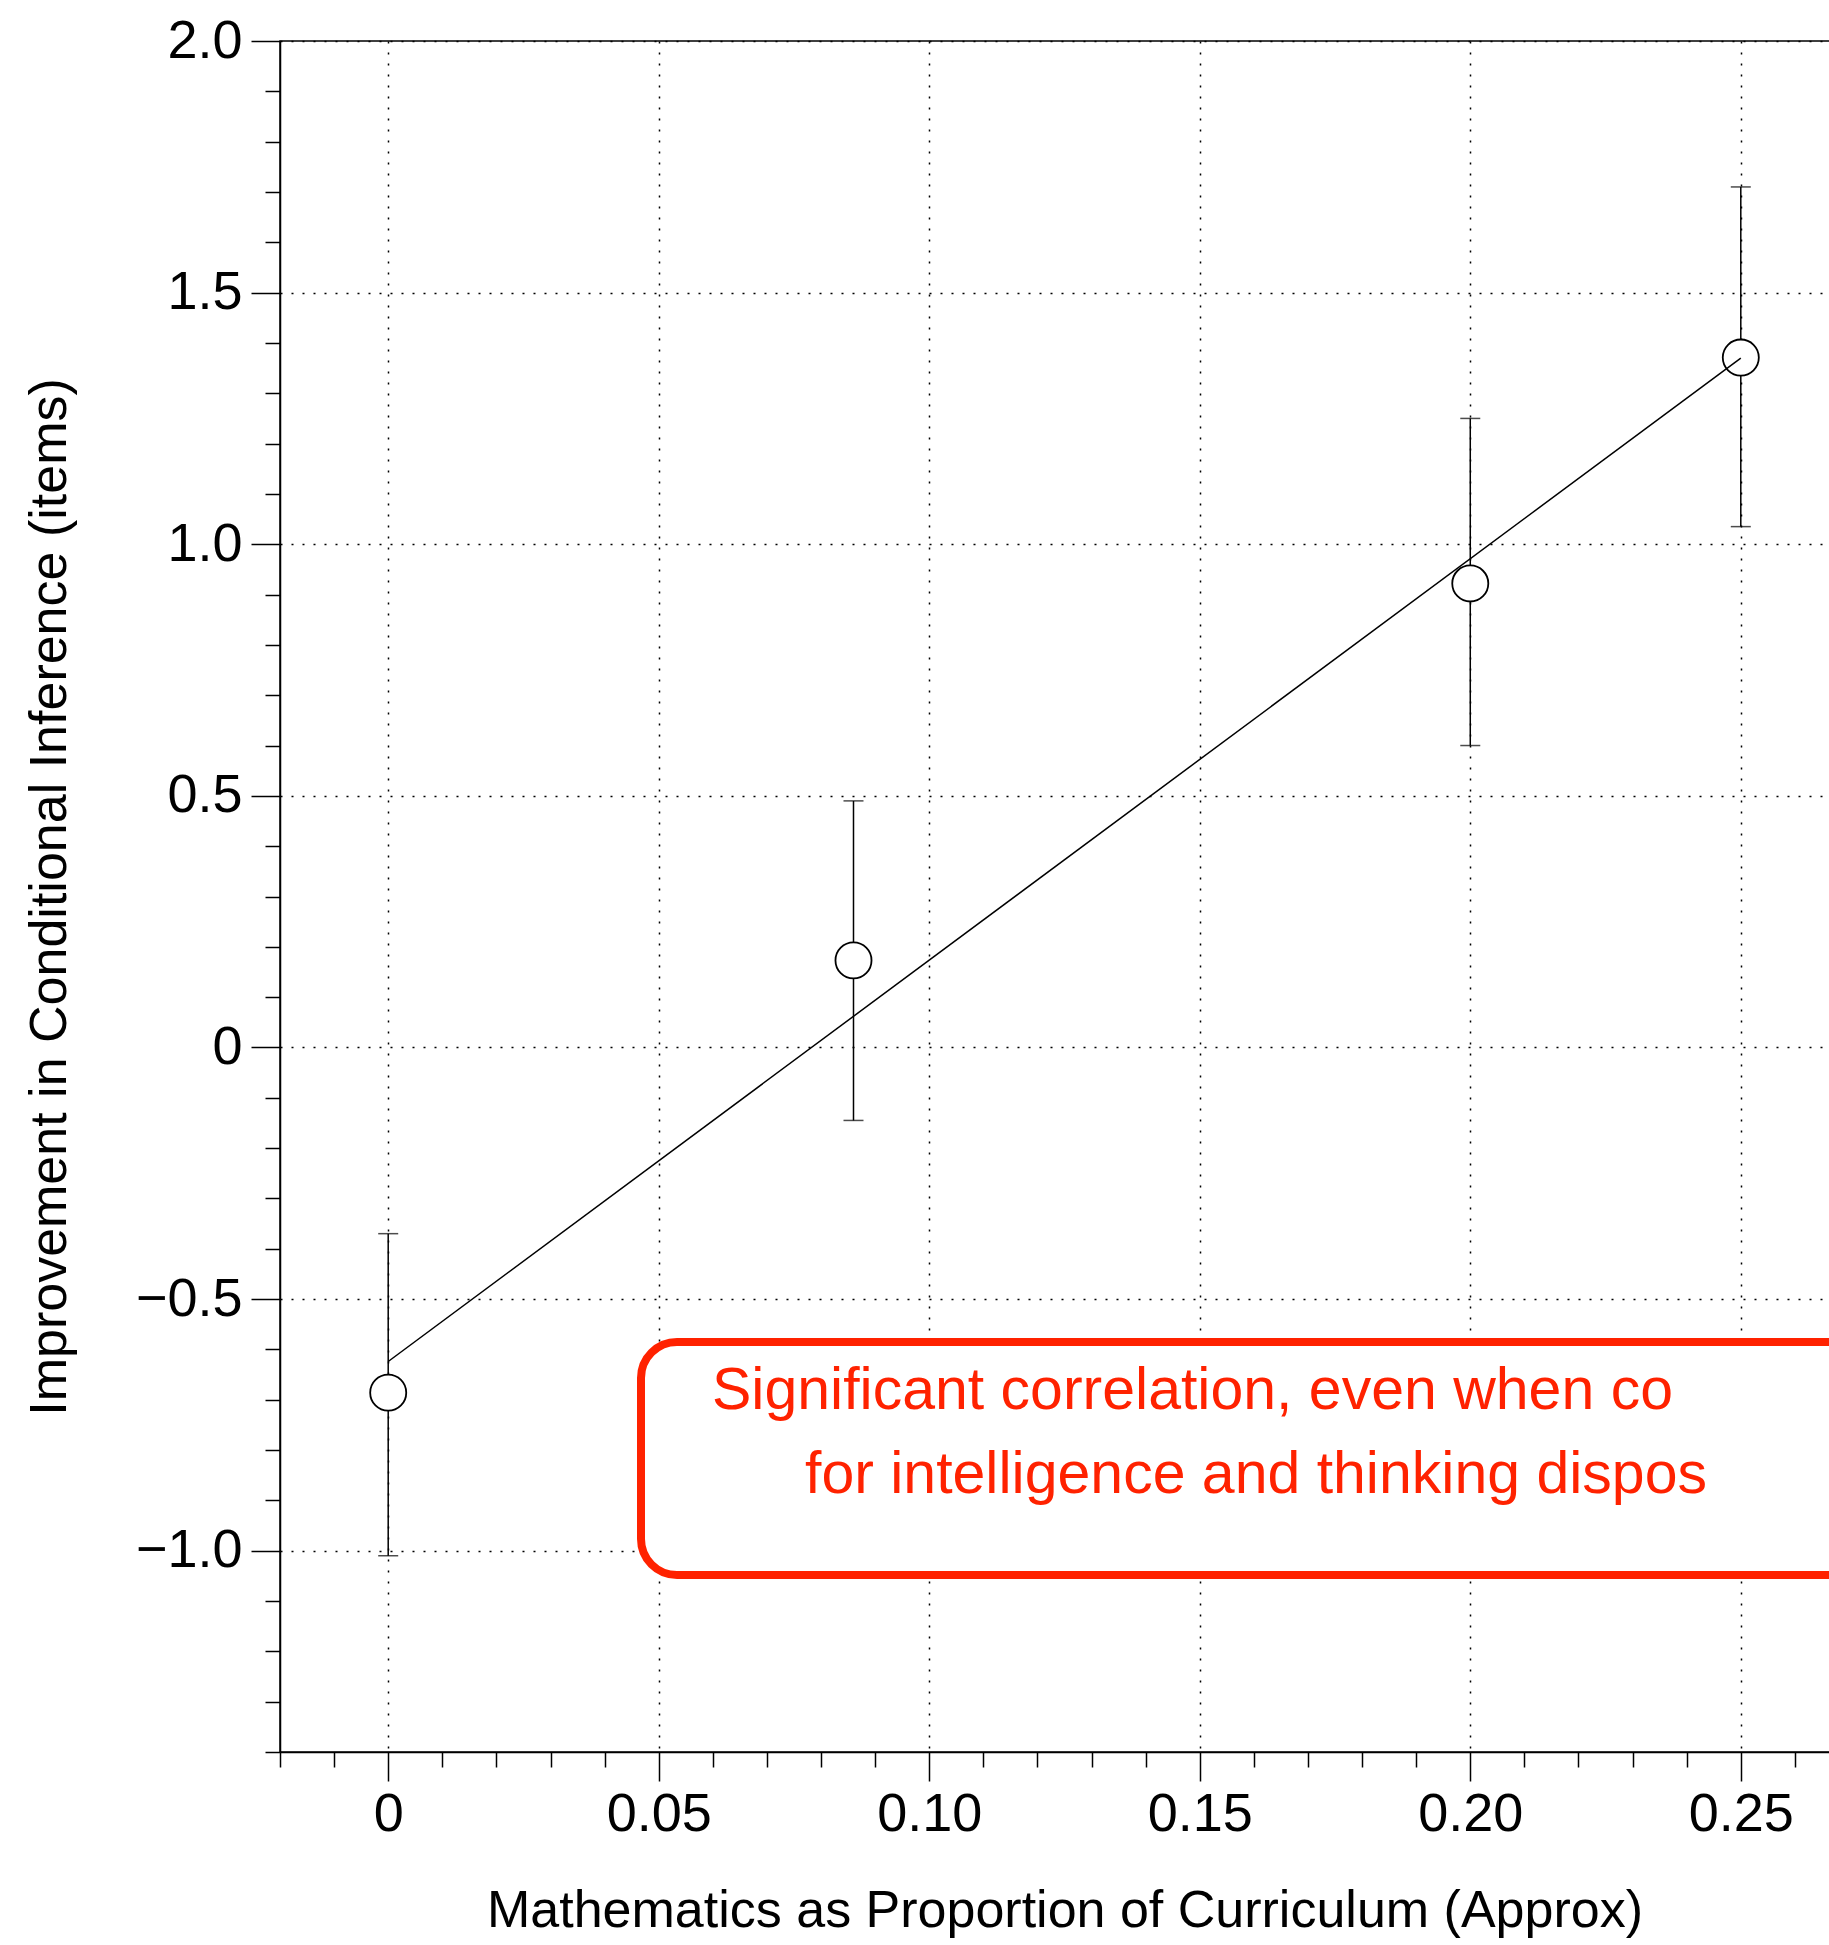 This screenshot has width=1829, height=1945. Describe the element at coordinates (1256, 1473) in the screenshot. I see `annotation: for intelligence and thinking dispos` at that location.